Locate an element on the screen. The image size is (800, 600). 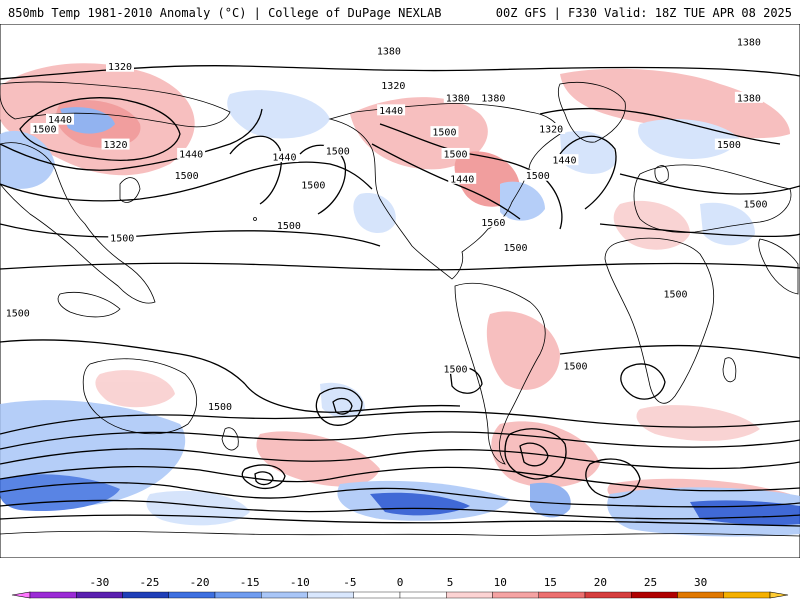
contour-1380-south is located at coordinates (400, 459).